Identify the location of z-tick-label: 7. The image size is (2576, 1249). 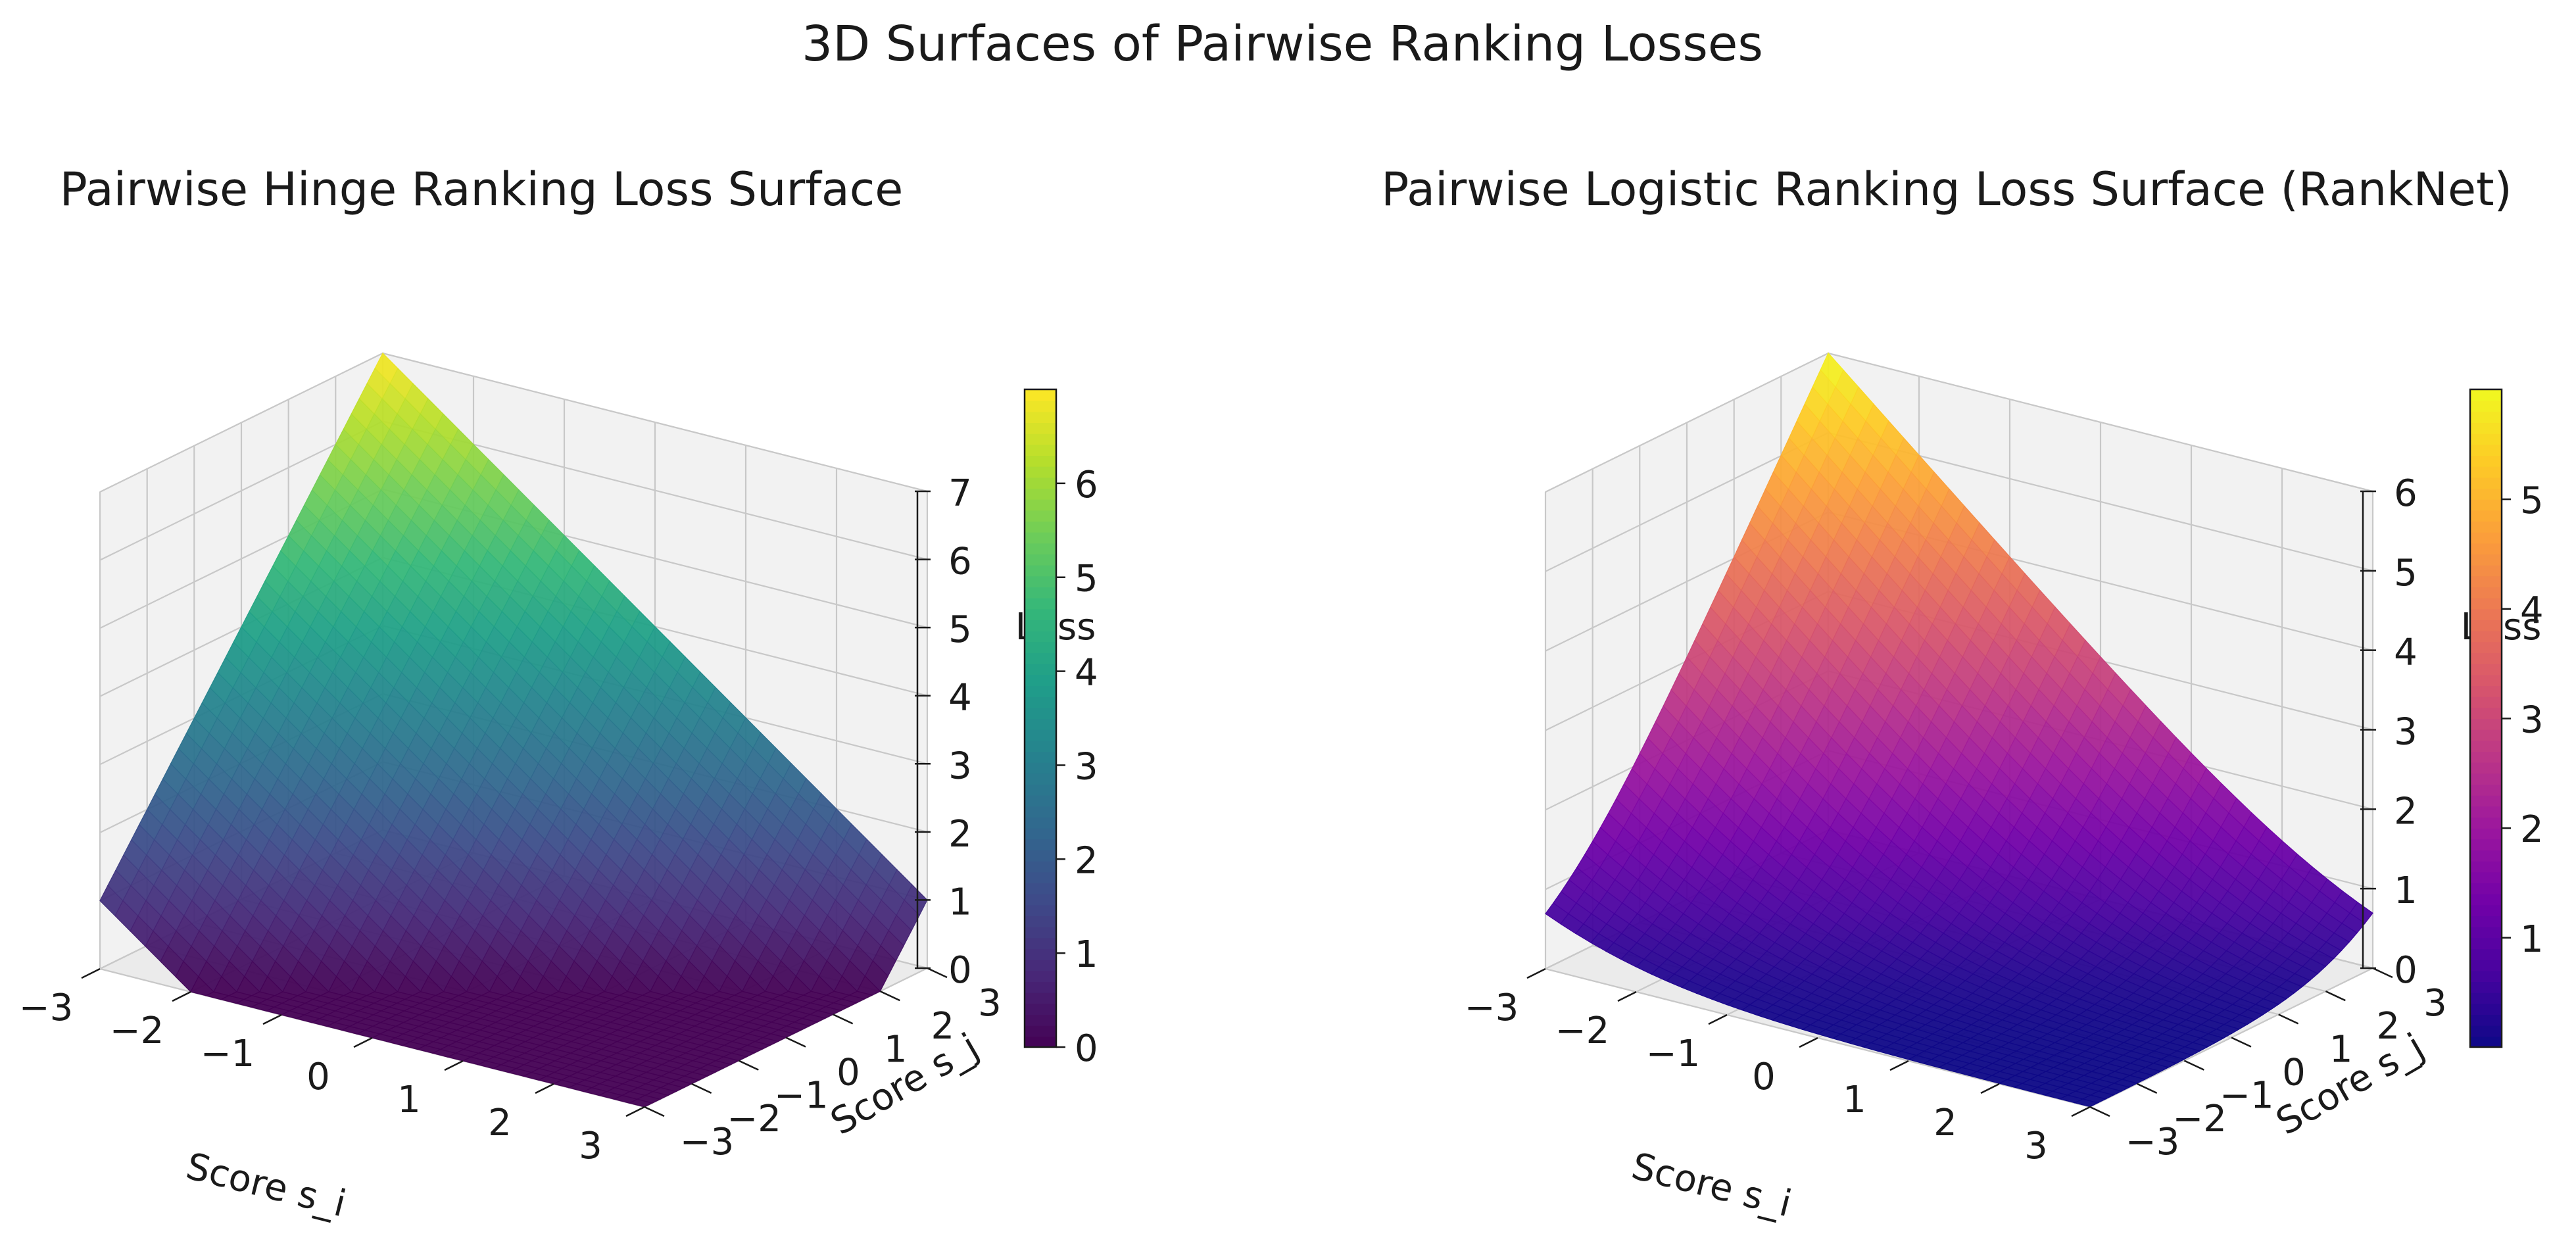
(960, 493).